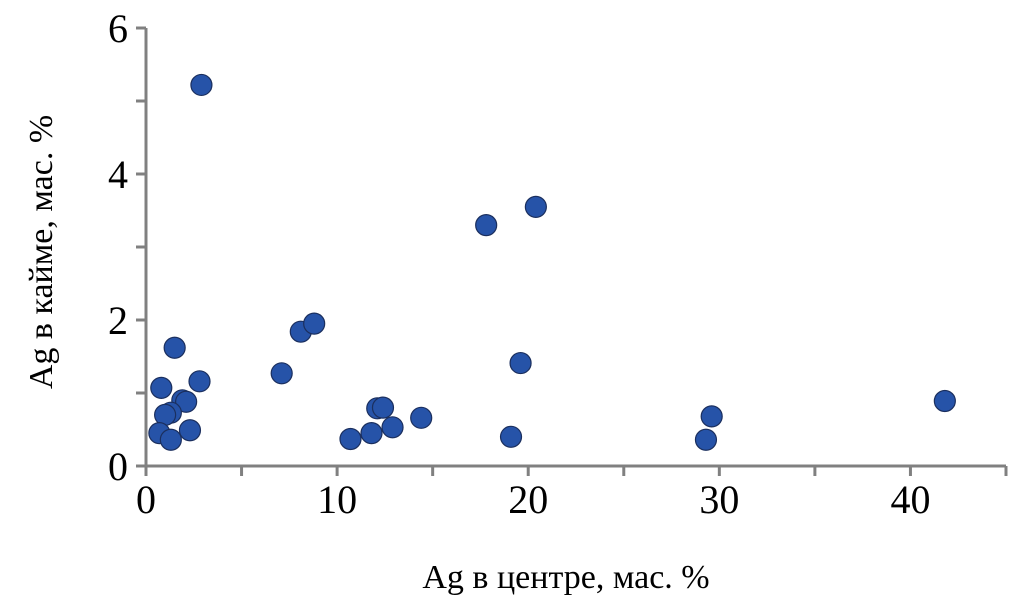 This screenshot has width=1010, height=607. I want to click on y-tick-label: 6, so click(118, 28).